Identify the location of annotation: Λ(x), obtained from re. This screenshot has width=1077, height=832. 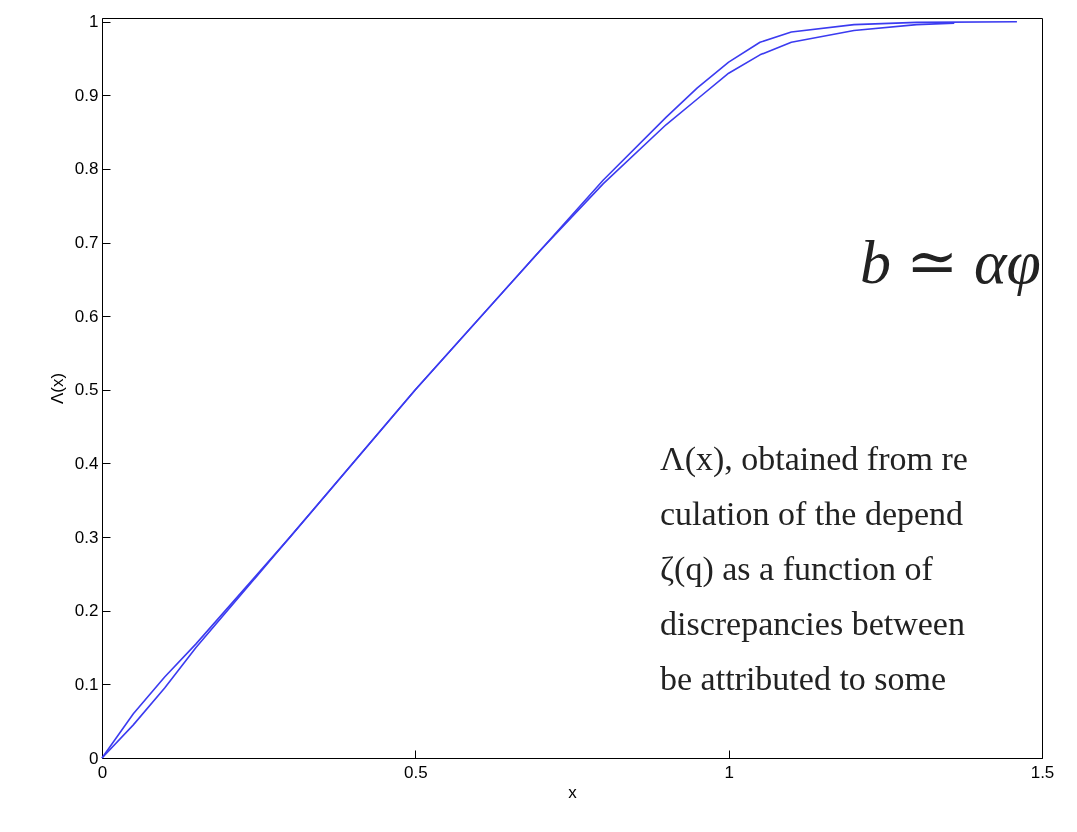
(814, 459).